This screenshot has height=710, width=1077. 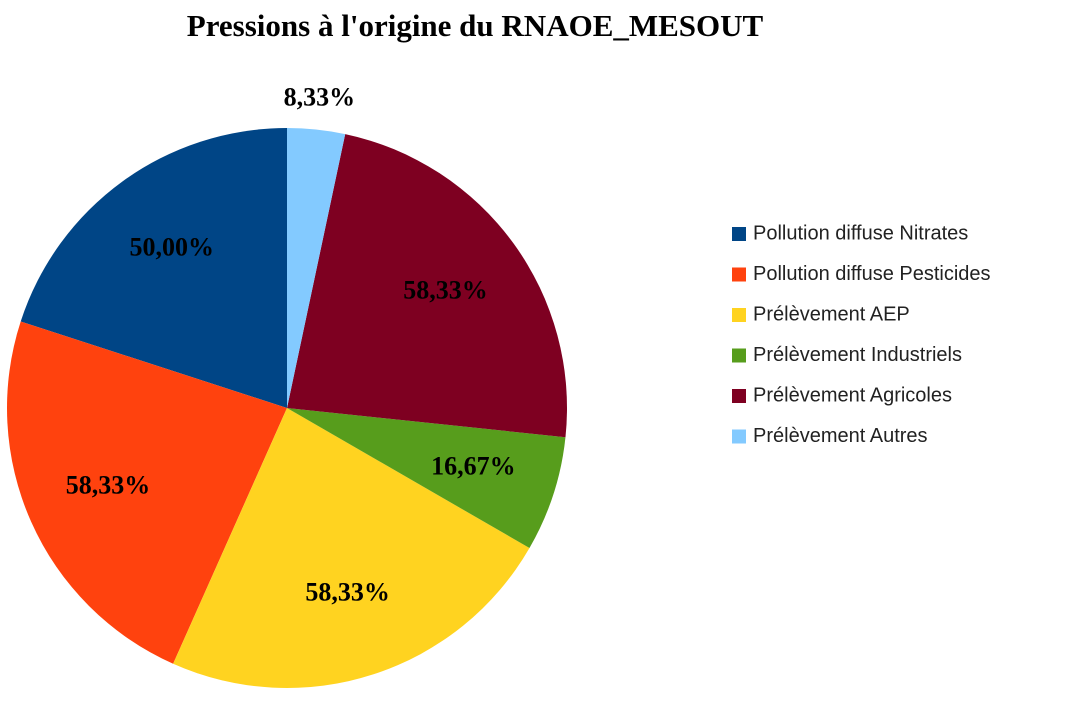 I want to click on legend-label: Prélèvement Industriels, so click(x=857, y=355).